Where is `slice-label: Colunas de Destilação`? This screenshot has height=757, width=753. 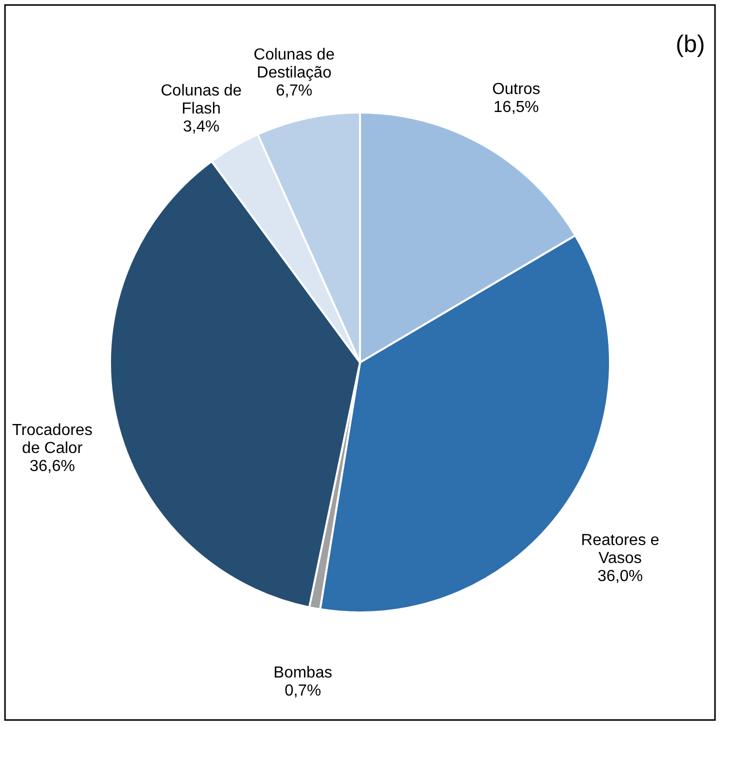 slice-label: Colunas de Destilação is located at coordinates (294, 64).